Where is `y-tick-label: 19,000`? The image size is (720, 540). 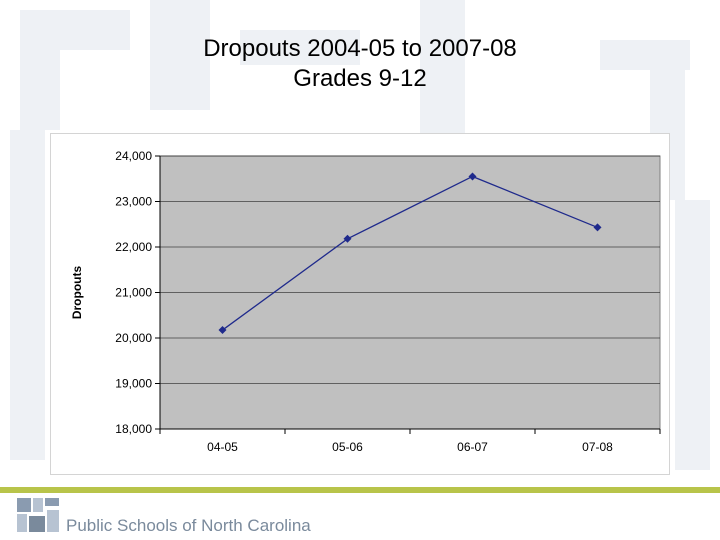 y-tick-label: 19,000 is located at coordinates (133, 384).